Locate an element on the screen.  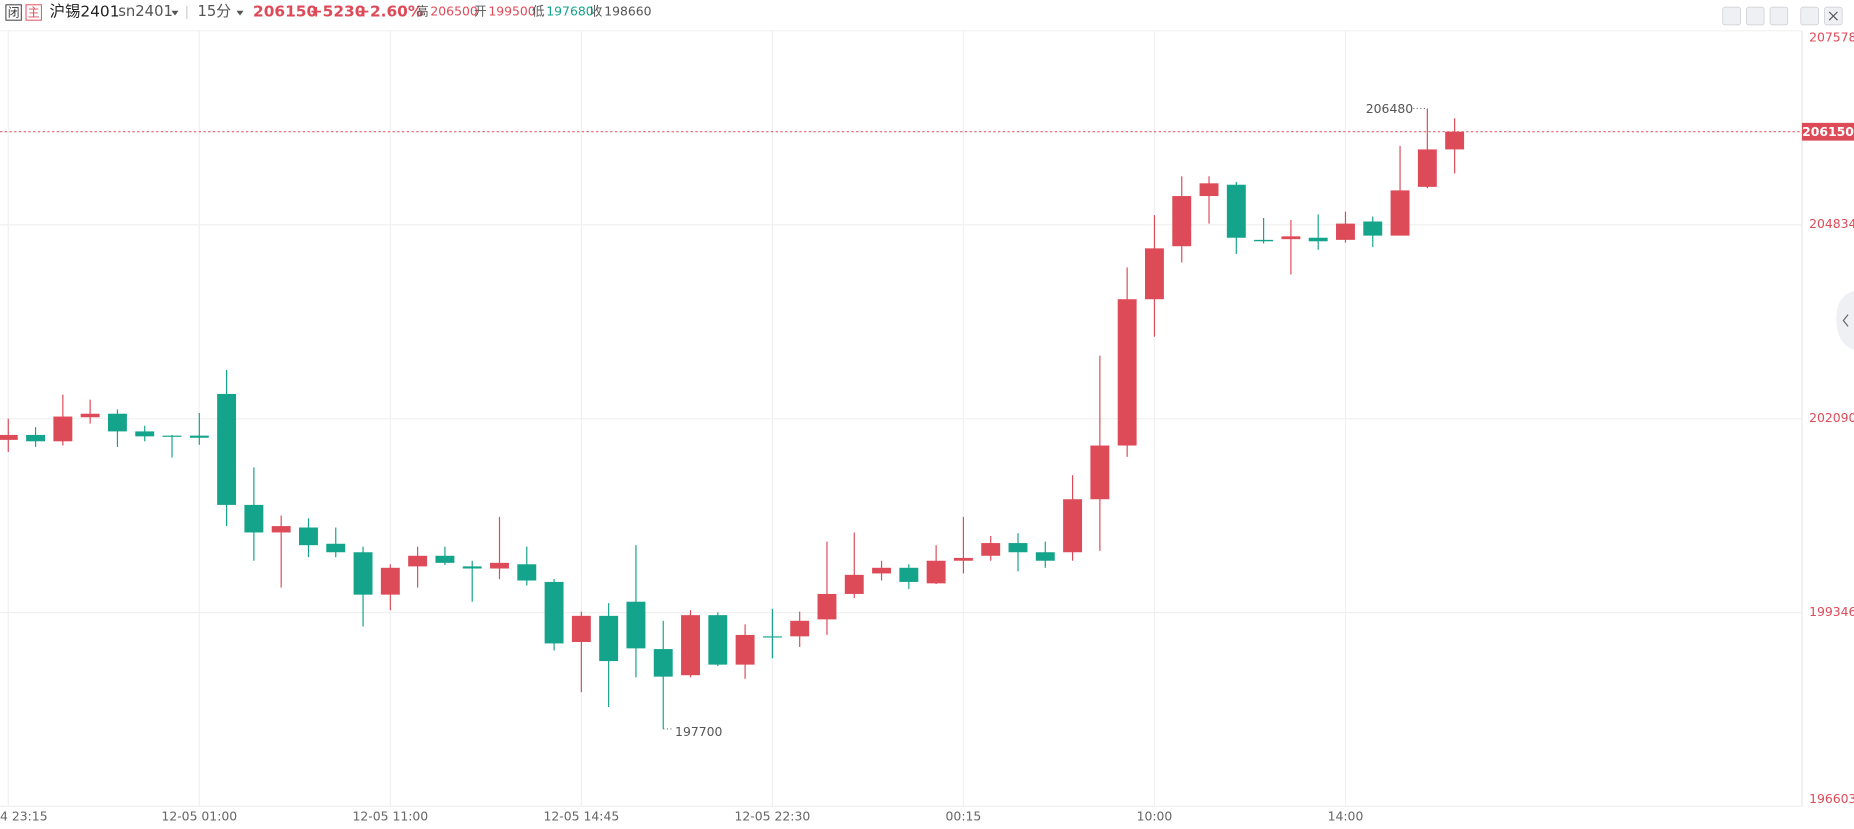
main-box is located at coordinates (33, 12).